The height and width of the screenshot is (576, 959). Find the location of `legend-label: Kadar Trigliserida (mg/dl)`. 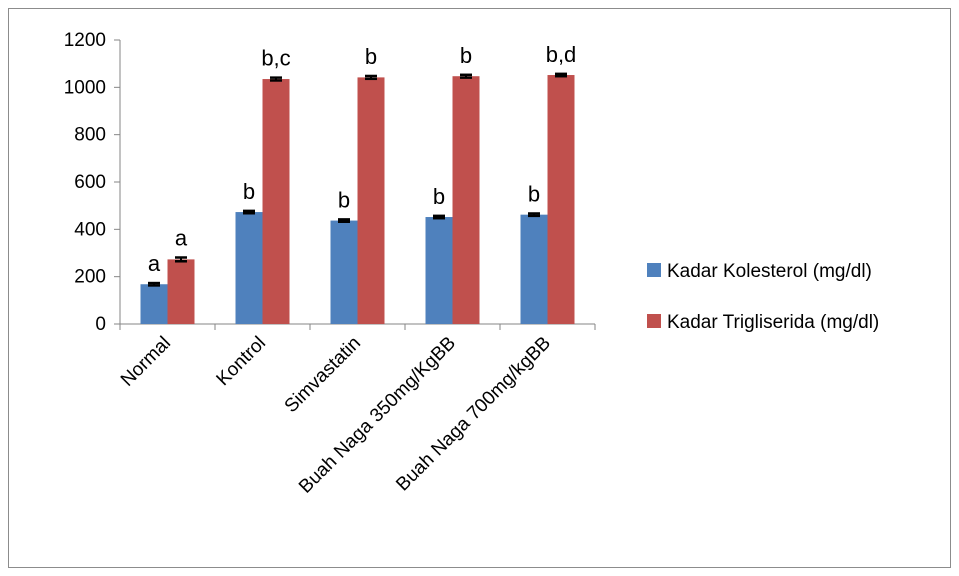

legend-label: Kadar Trigliserida (mg/dl) is located at coordinates (773, 322).